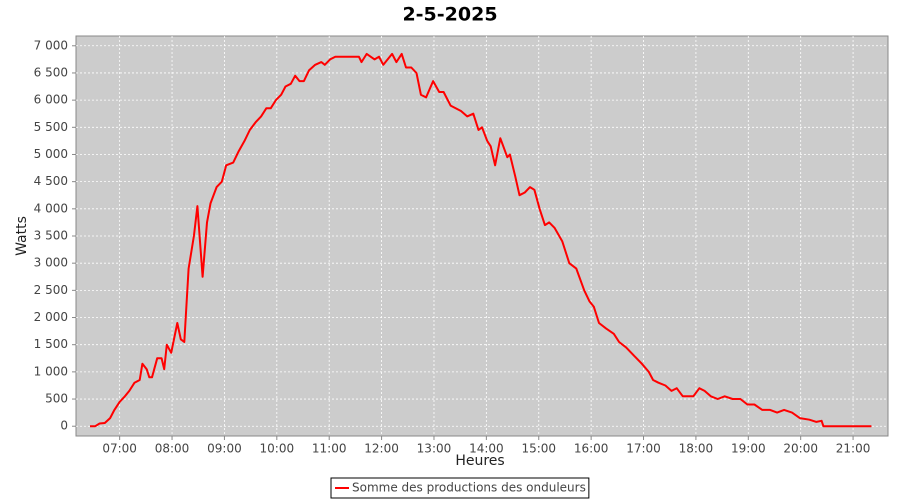 This screenshot has height=500, width=900. Describe the element at coordinates (51, 317) in the screenshot. I see `y-tick-label: 2 000` at that location.